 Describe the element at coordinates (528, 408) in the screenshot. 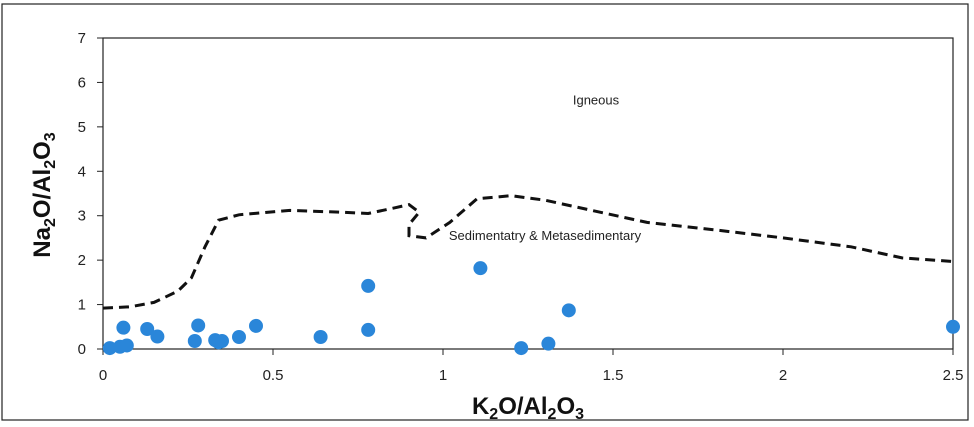

I see `x-axis-label: K2O/Al2O3` at that location.